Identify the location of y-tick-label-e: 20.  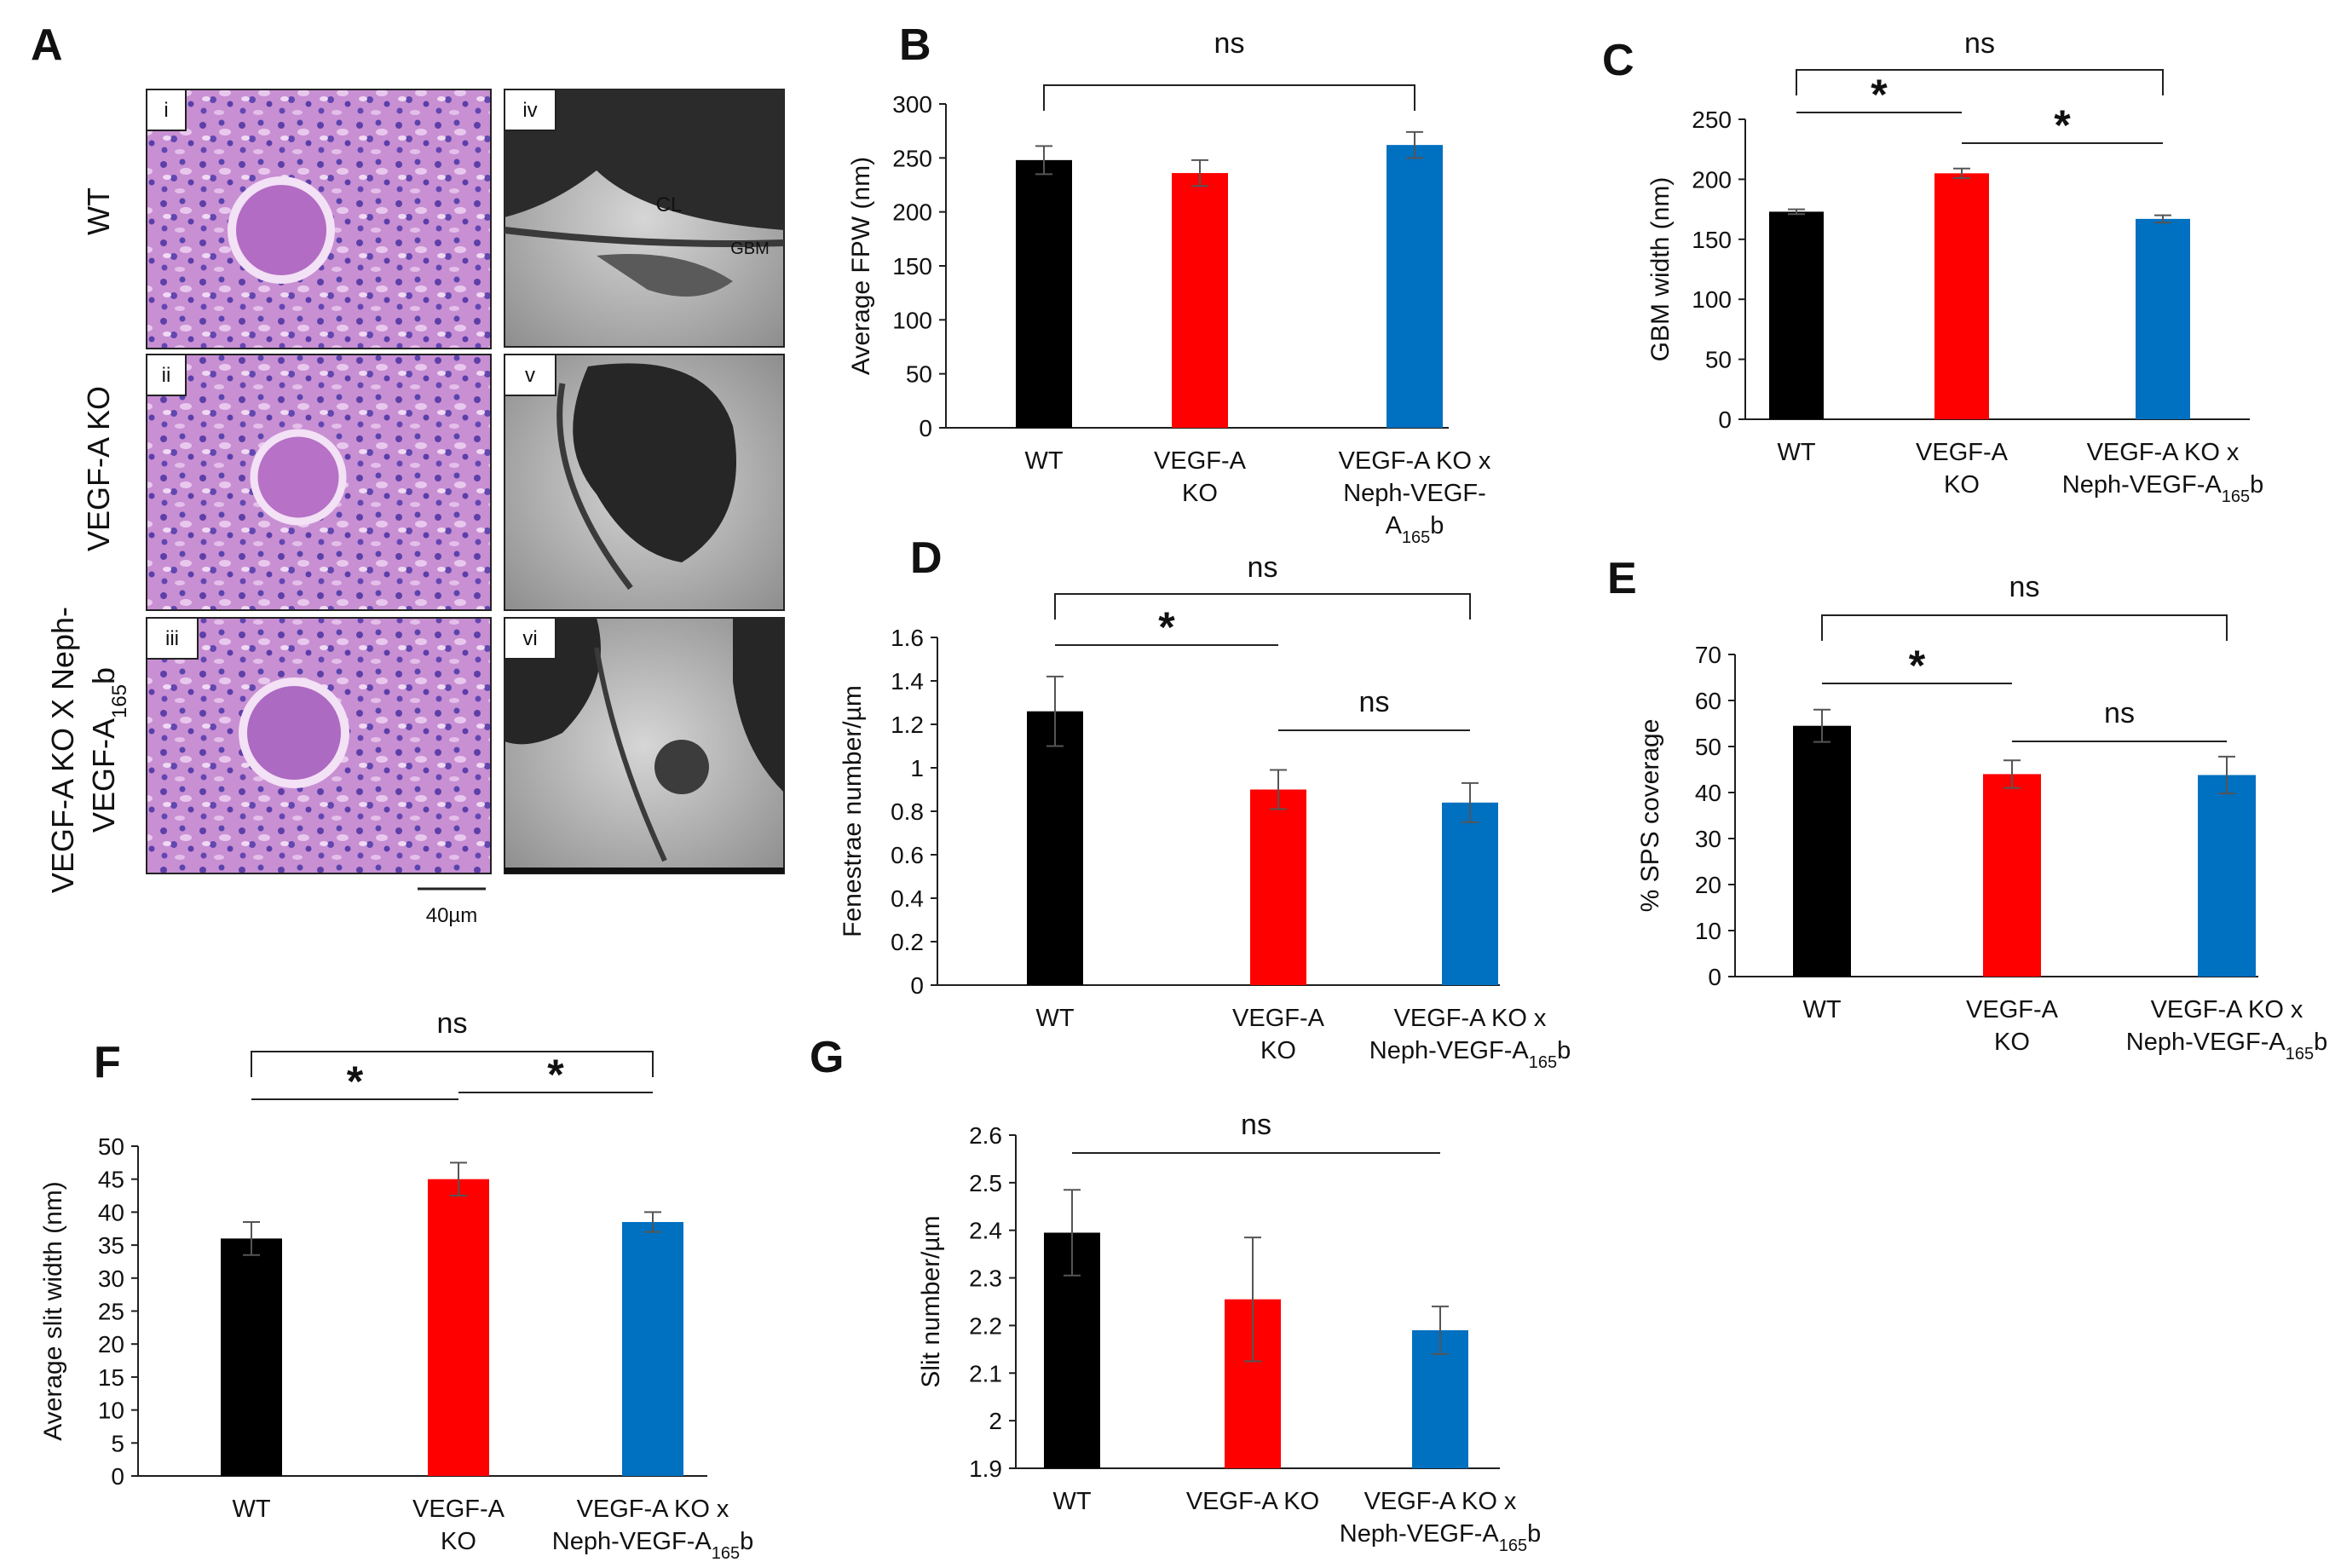
(1708, 885).